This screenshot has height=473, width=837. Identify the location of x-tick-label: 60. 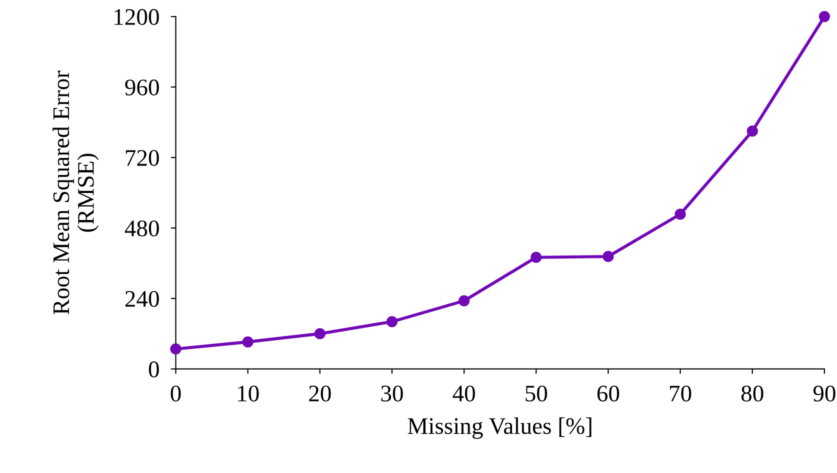
(608, 394).